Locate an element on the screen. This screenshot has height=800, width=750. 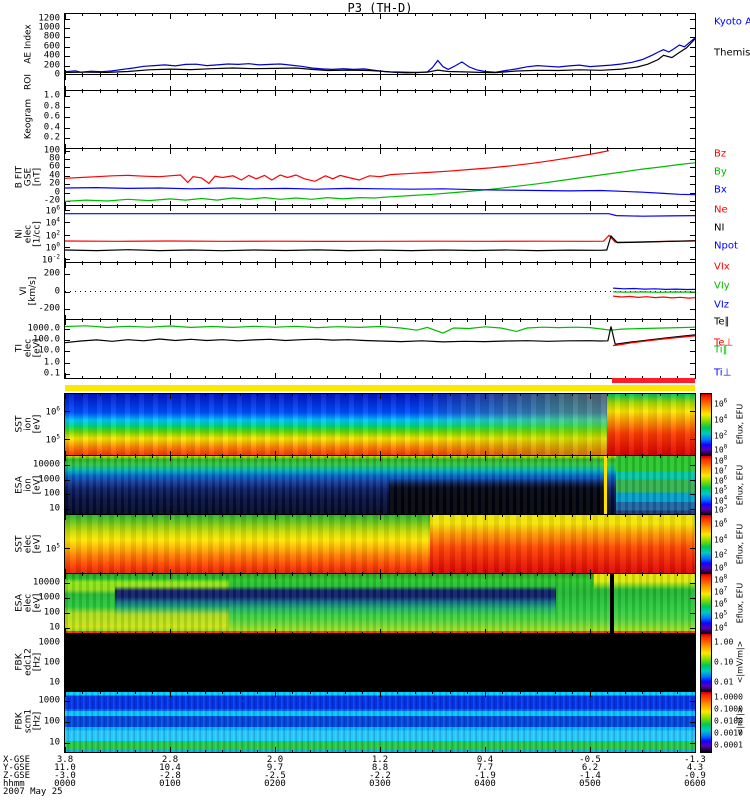
y-tick-label: 10⁵ is located at coordinates (52, 548).